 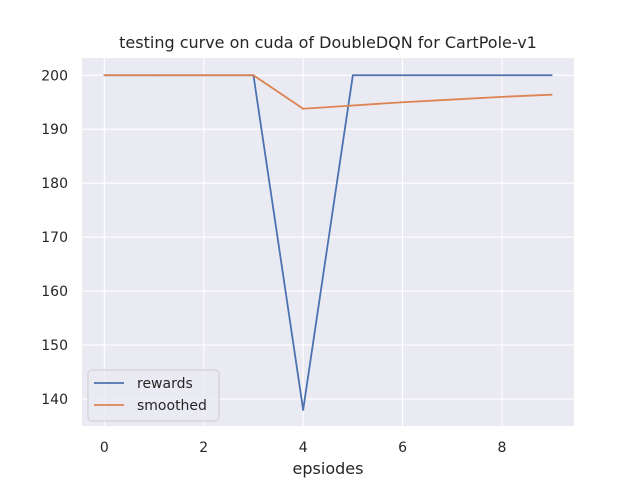 What do you see at coordinates (328, 468) in the screenshot?
I see `x-axis-label: epsiodes` at bounding box center [328, 468].